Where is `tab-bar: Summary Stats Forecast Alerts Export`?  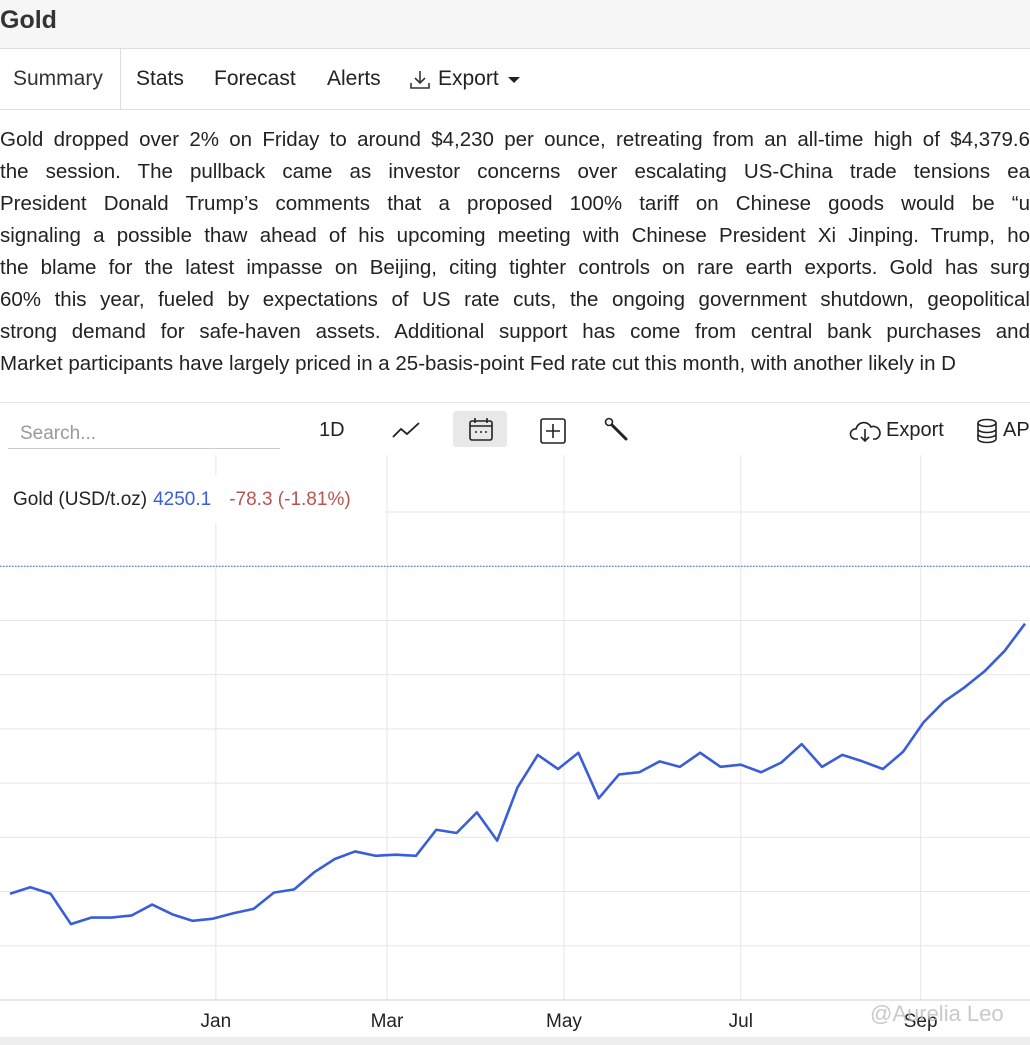
tab-bar: Summary Stats Forecast Alerts Export is located at coordinates (515, 79).